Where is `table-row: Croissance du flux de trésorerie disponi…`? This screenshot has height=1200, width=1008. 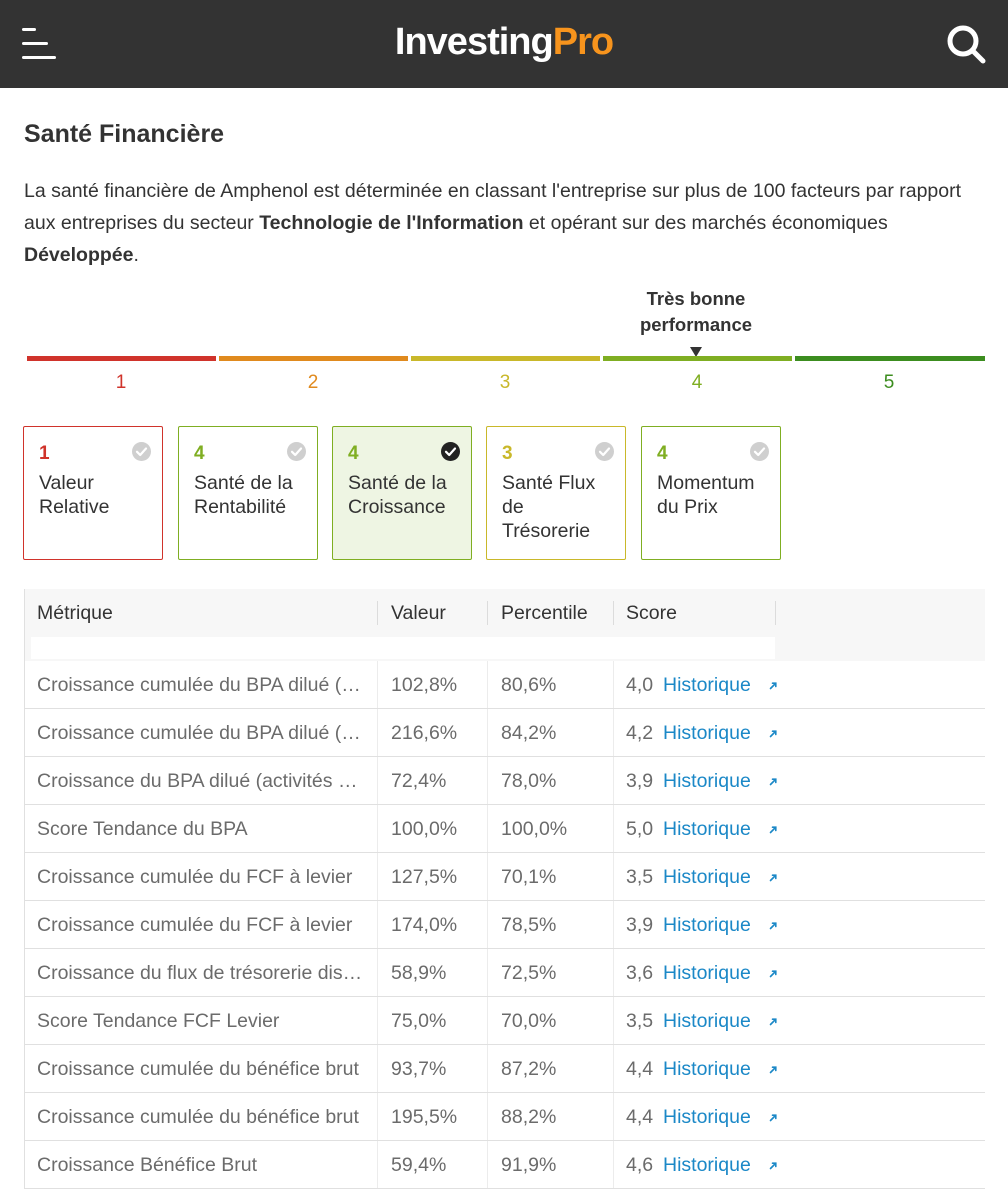
table-row: Croissance du flux de trésorerie disponi… is located at coordinates (504, 973).